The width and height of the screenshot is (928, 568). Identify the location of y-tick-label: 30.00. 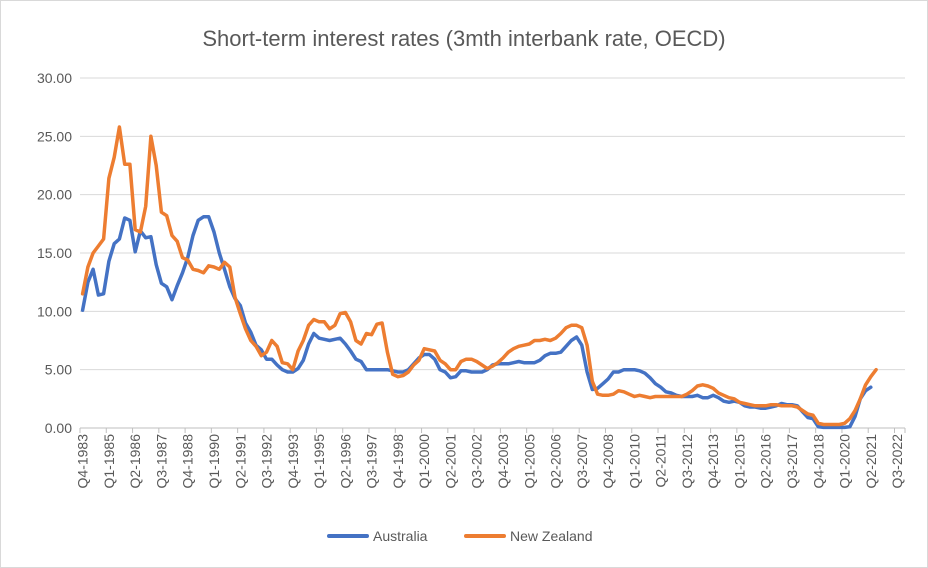
(54, 78).